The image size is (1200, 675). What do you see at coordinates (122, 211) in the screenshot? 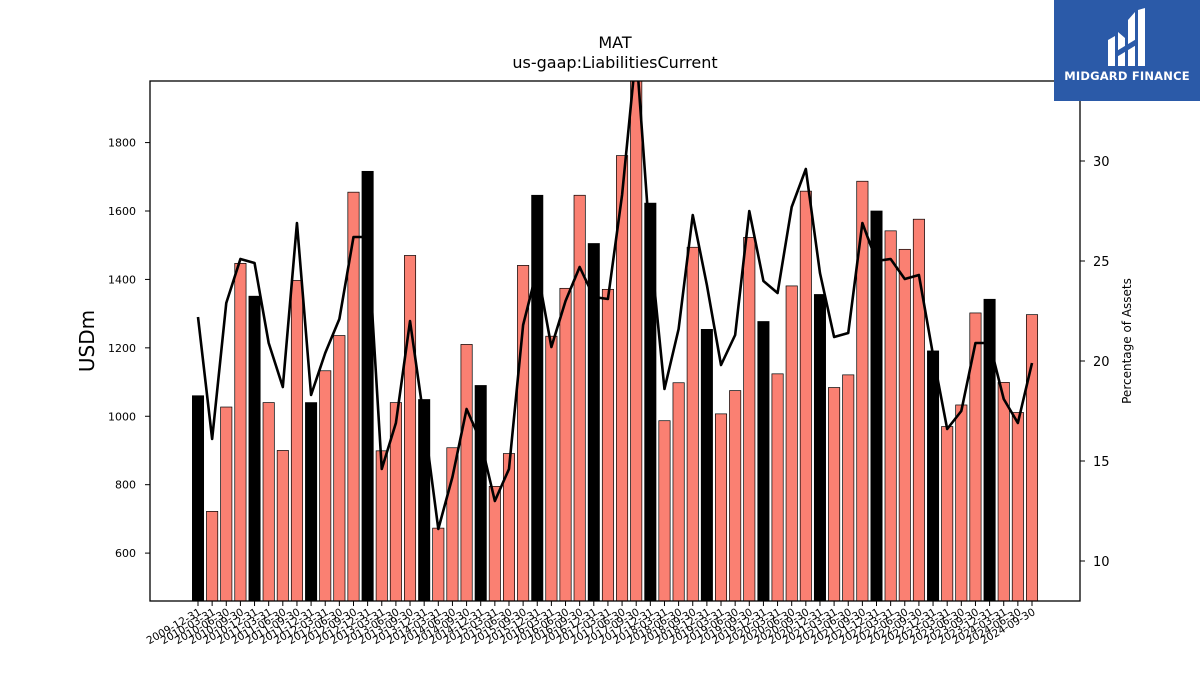
I see `y-tick-label: 1600` at bounding box center [122, 211].